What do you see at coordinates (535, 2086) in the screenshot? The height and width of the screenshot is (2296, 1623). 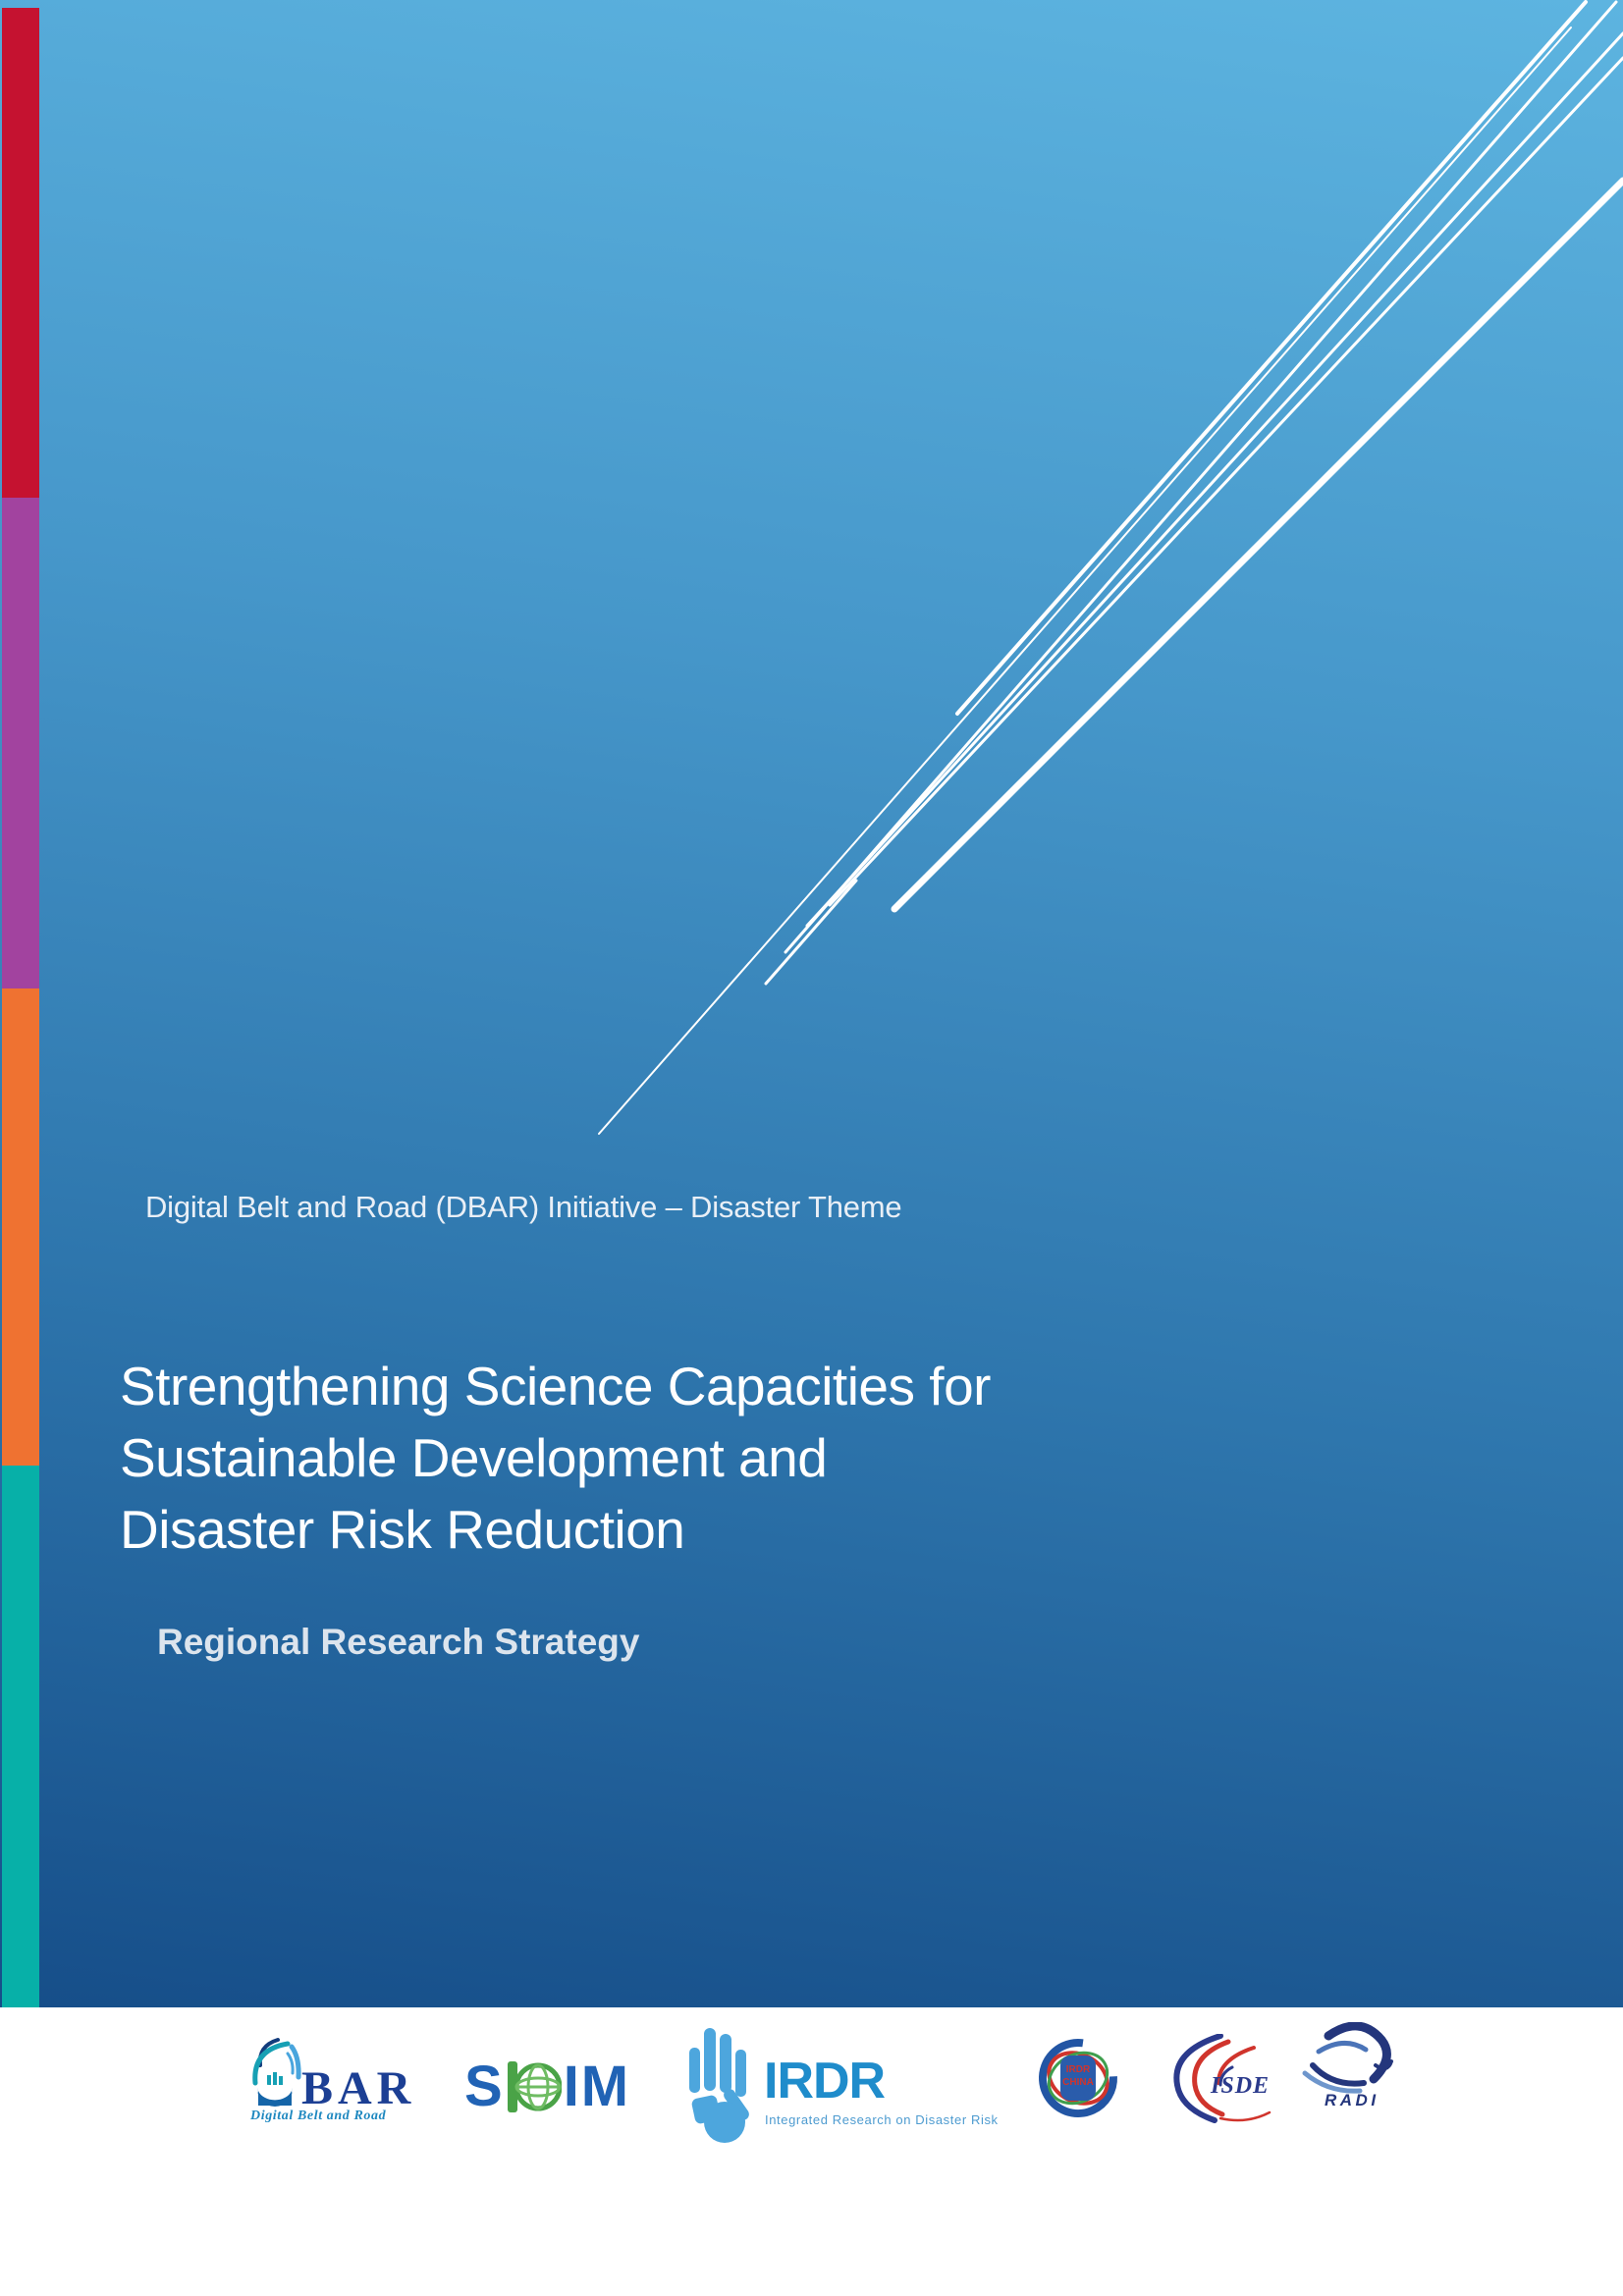 I see `sdim-globe-d-icon: D` at bounding box center [535, 2086].